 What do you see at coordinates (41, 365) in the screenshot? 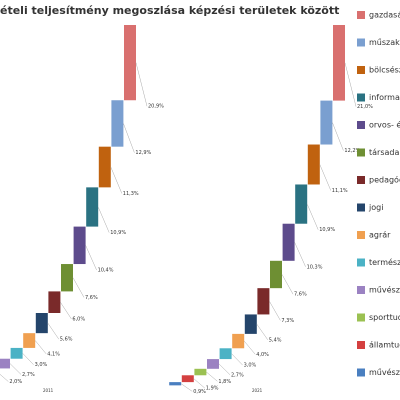
I see `value-label: 3,0%` at bounding box center [41, 365].